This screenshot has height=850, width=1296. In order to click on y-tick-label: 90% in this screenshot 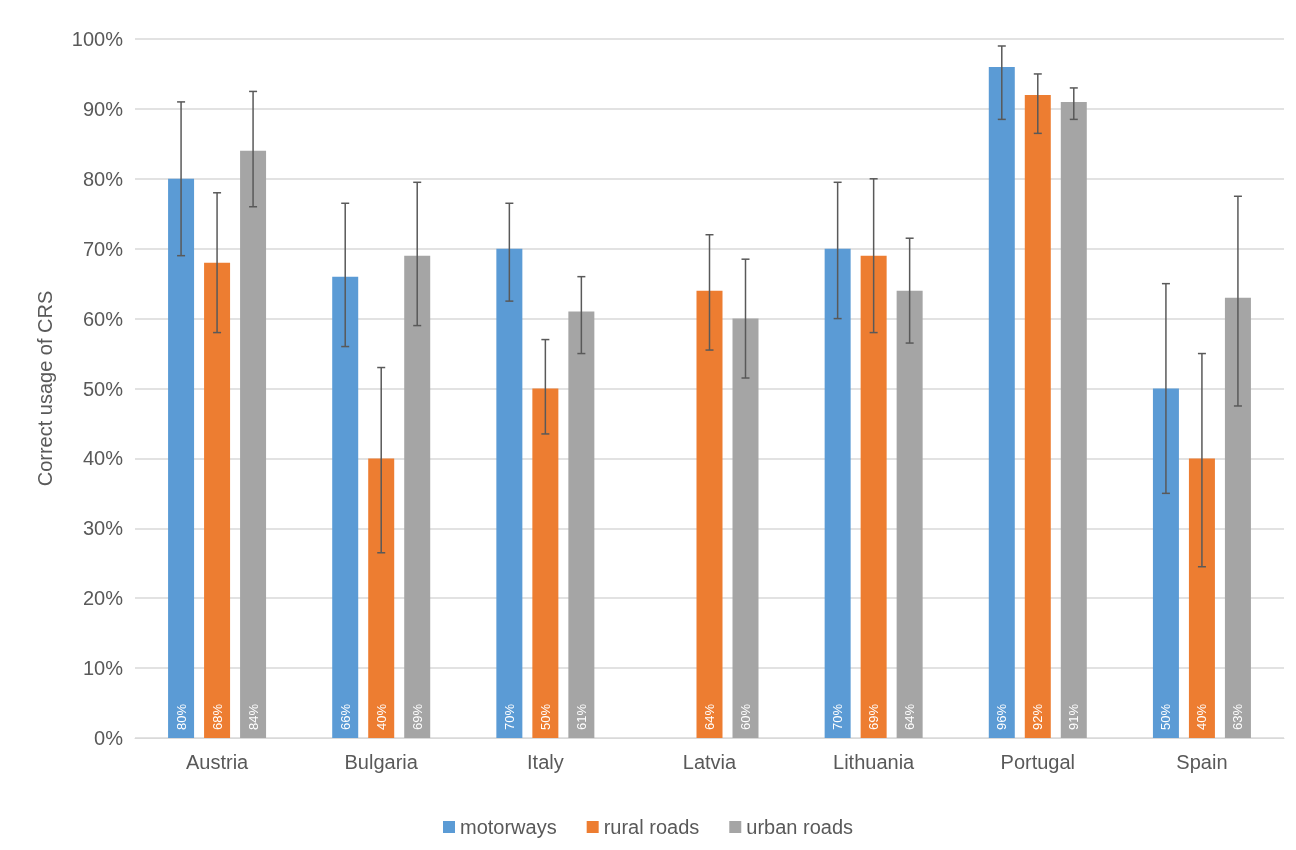, I will do `click(103, 108)`.